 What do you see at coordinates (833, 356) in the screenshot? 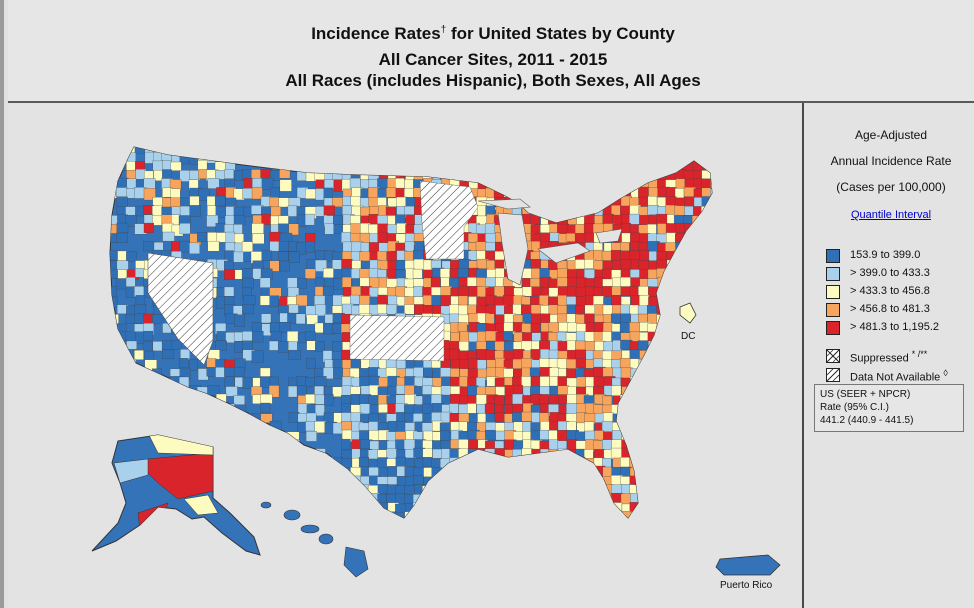
I see `suppressed-swatch` at bounding box center [833, 356].